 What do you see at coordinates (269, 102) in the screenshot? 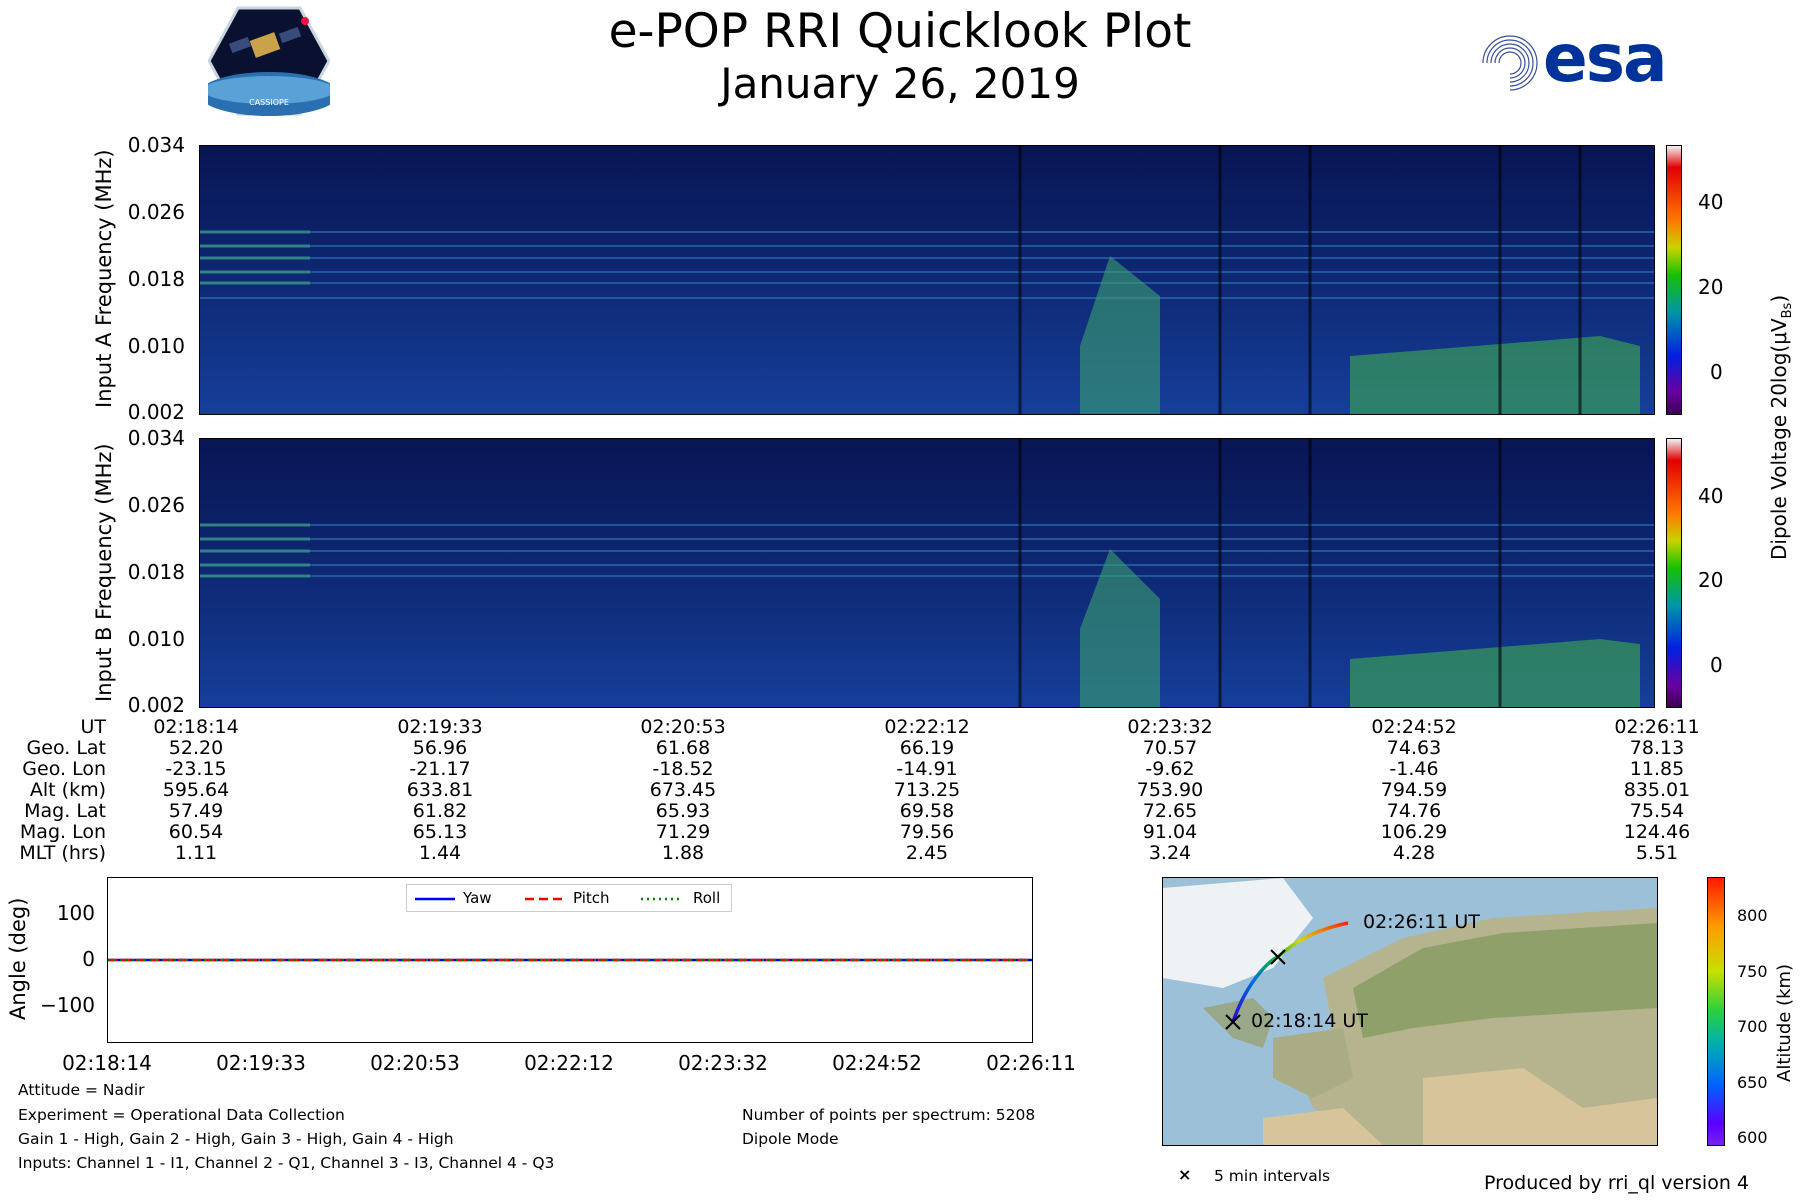
I see `cassiope-logo-text: CASSIOPE` at bounding box center [269, 102].